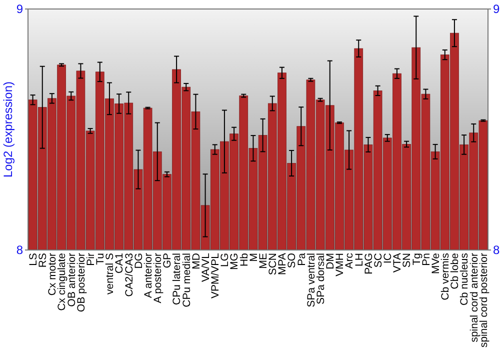 This screenshot has height=350, width=500. I want to click on x-tick-label: A posterior, so click(158, 278).